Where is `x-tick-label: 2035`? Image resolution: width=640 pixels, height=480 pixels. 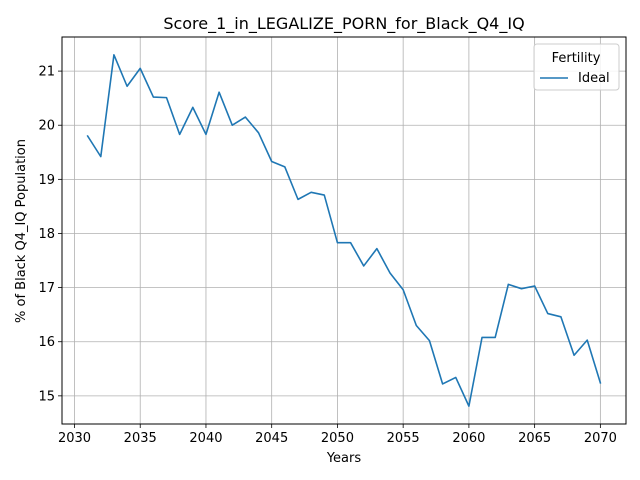 x-tick-label: 2035 is located at coordinates (140, 438).